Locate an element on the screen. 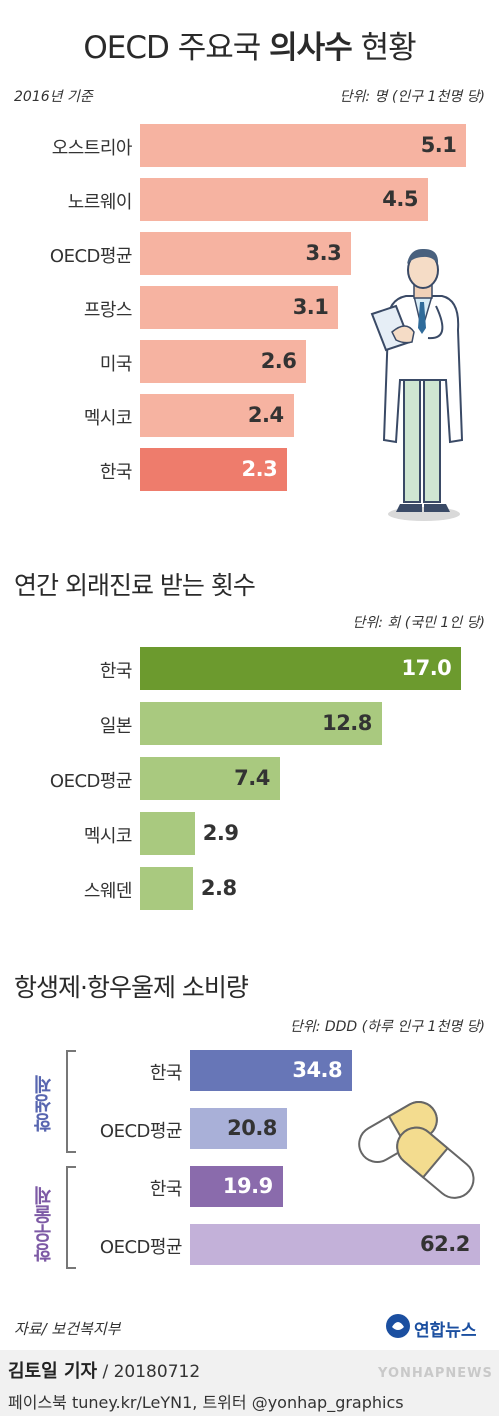 The image size is (499, 1416). yonhap-logo-text: 연합뉴스 is located at coordinates (445, 1331).